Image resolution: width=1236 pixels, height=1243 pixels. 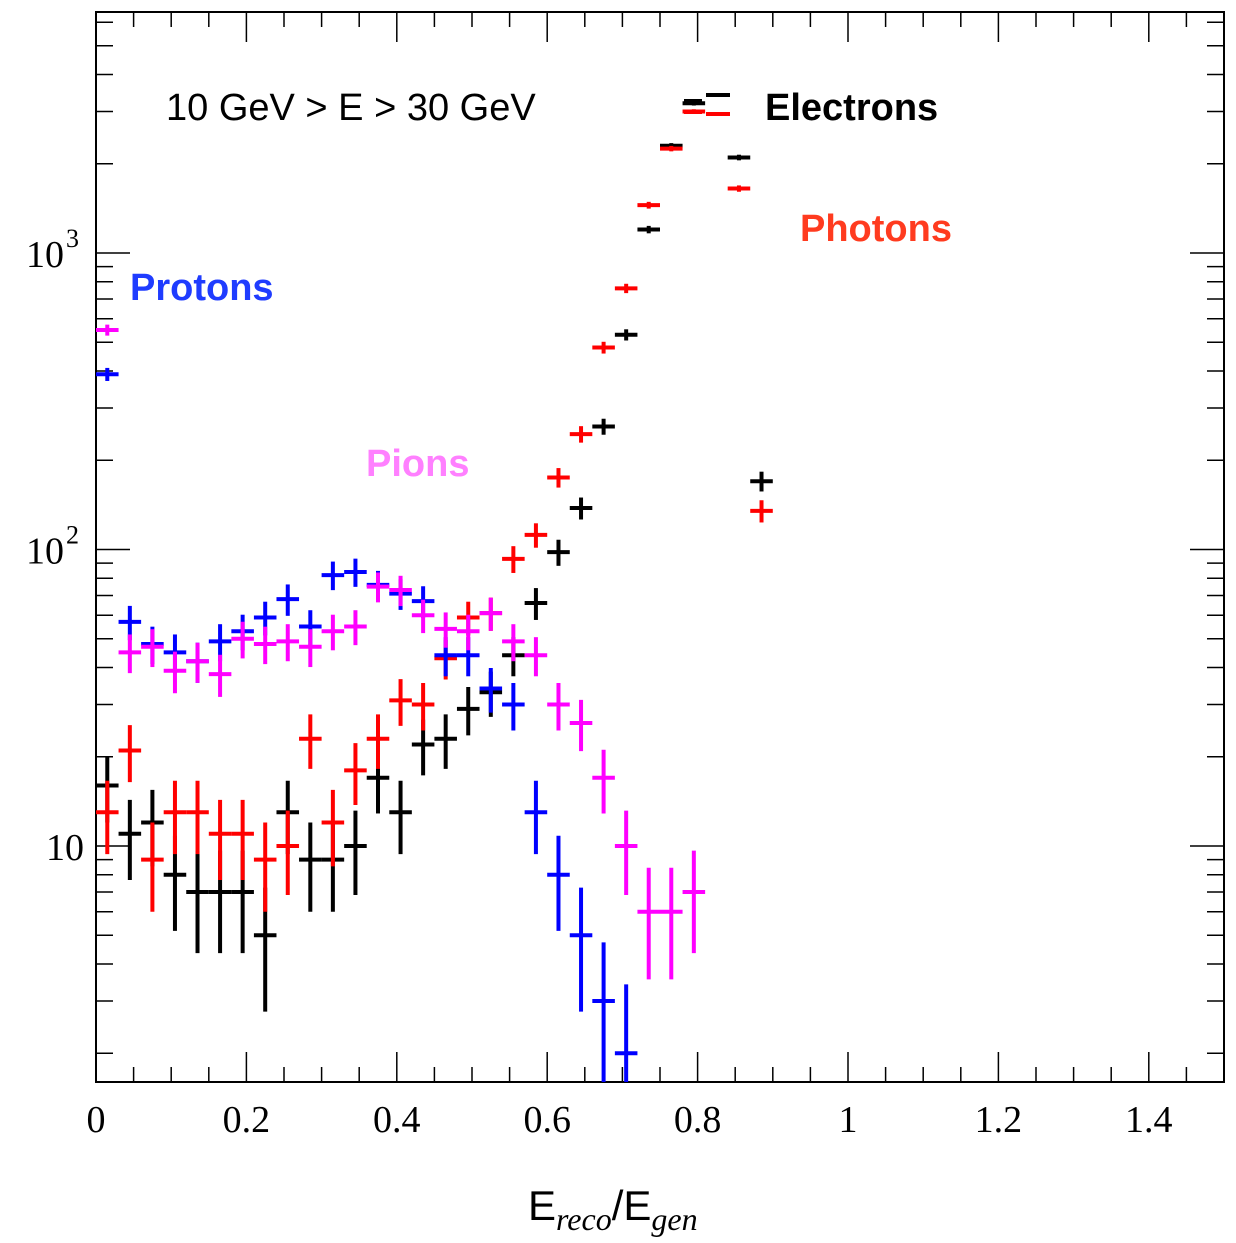 I want to click on x-tick-label: 1, so click(x=848, y=1120).